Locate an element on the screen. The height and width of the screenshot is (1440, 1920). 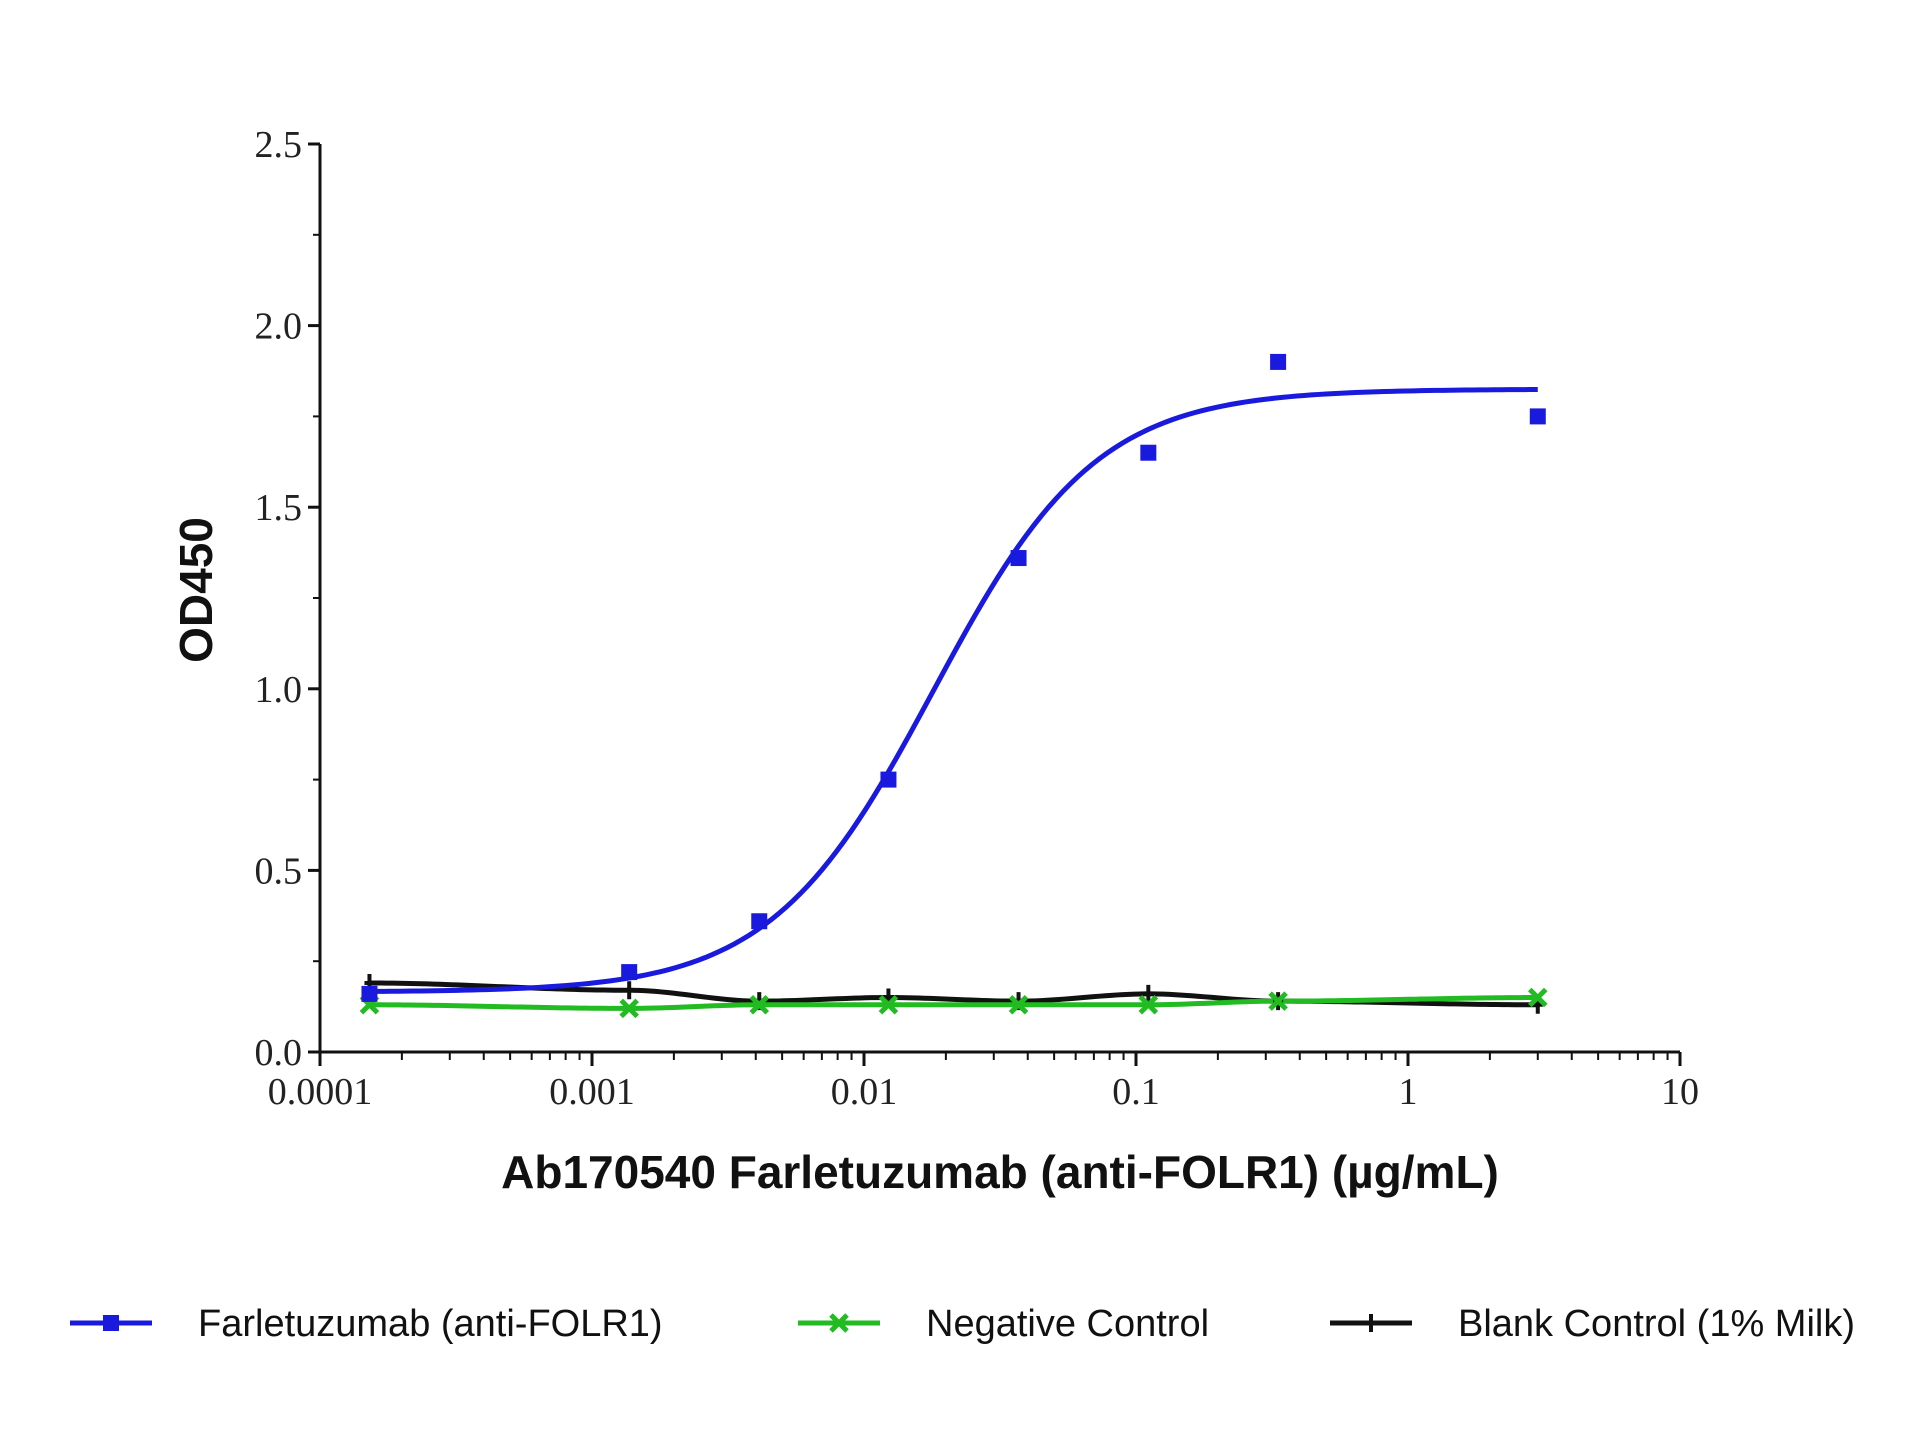
y-tick-label: 0.5 is located at coordinates (279, 871).